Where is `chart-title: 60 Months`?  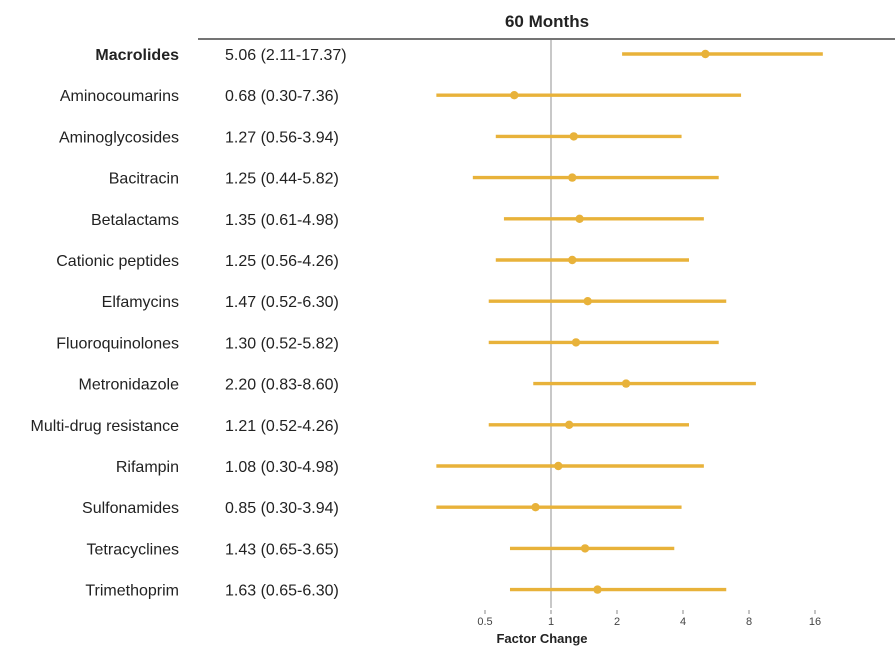
chart-title: 60 Months is located at coordinates (547, 21).